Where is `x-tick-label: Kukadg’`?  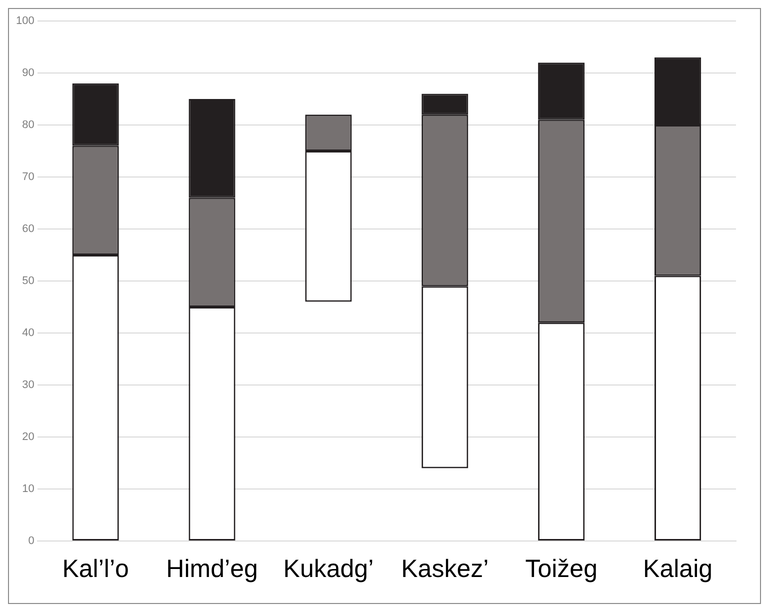
x-tick-label: Kukadg’ is located at coordinates (328, 568).